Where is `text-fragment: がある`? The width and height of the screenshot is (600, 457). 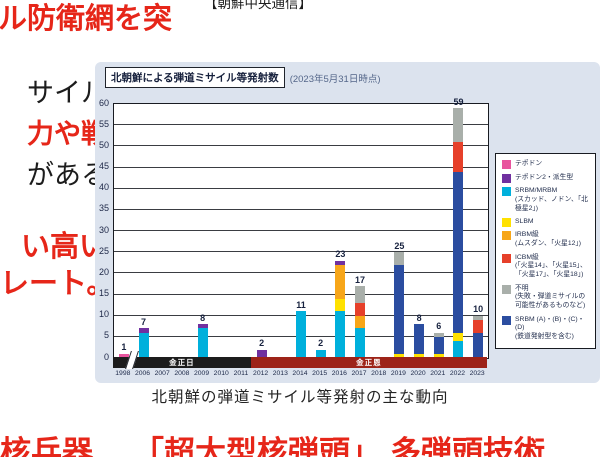 text-fragment: がある is located at coordinates (67, 175).